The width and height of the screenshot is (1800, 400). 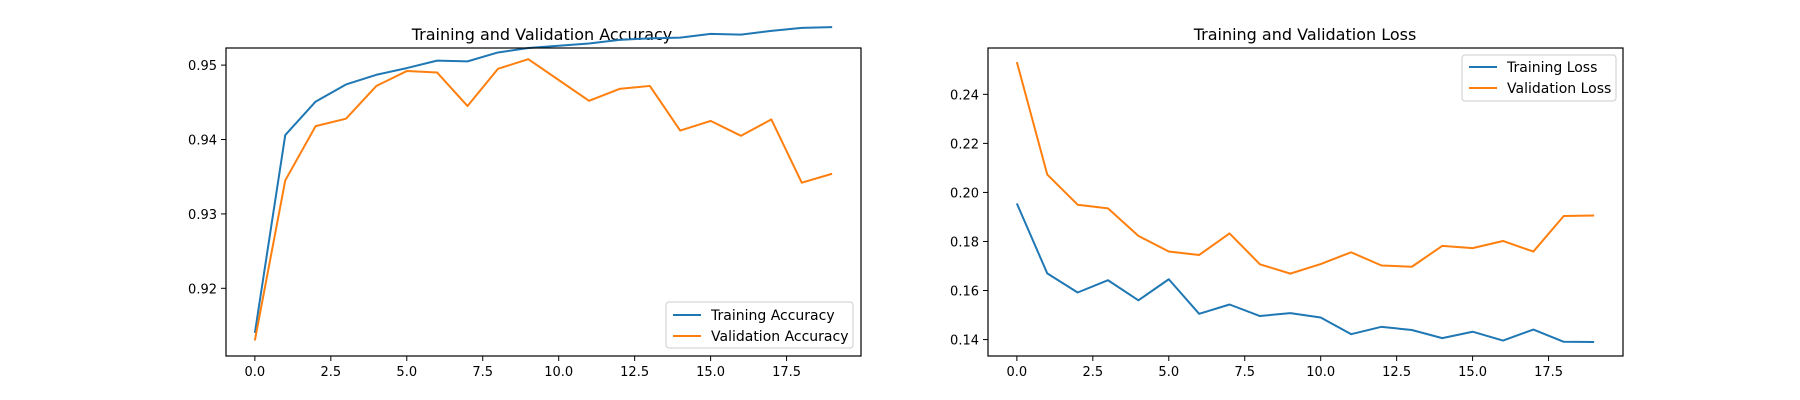 I want to click on y-tick-label: 0.24, so click(x=964, y=95).